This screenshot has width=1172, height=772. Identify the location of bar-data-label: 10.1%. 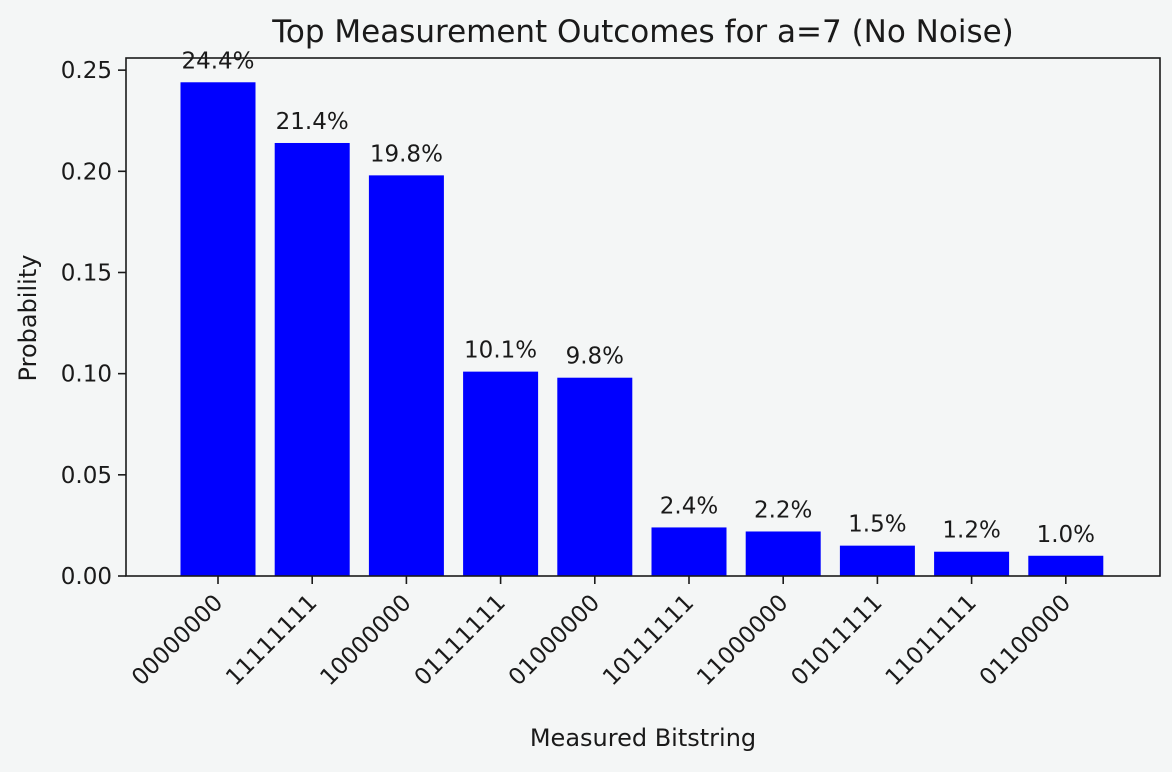
(500, 351).